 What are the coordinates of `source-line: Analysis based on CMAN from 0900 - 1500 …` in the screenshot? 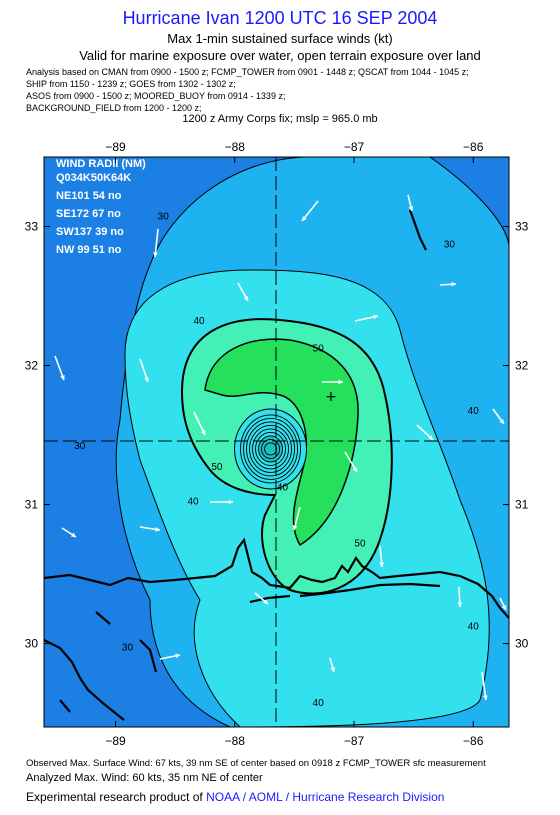 It's located at (247, 72).